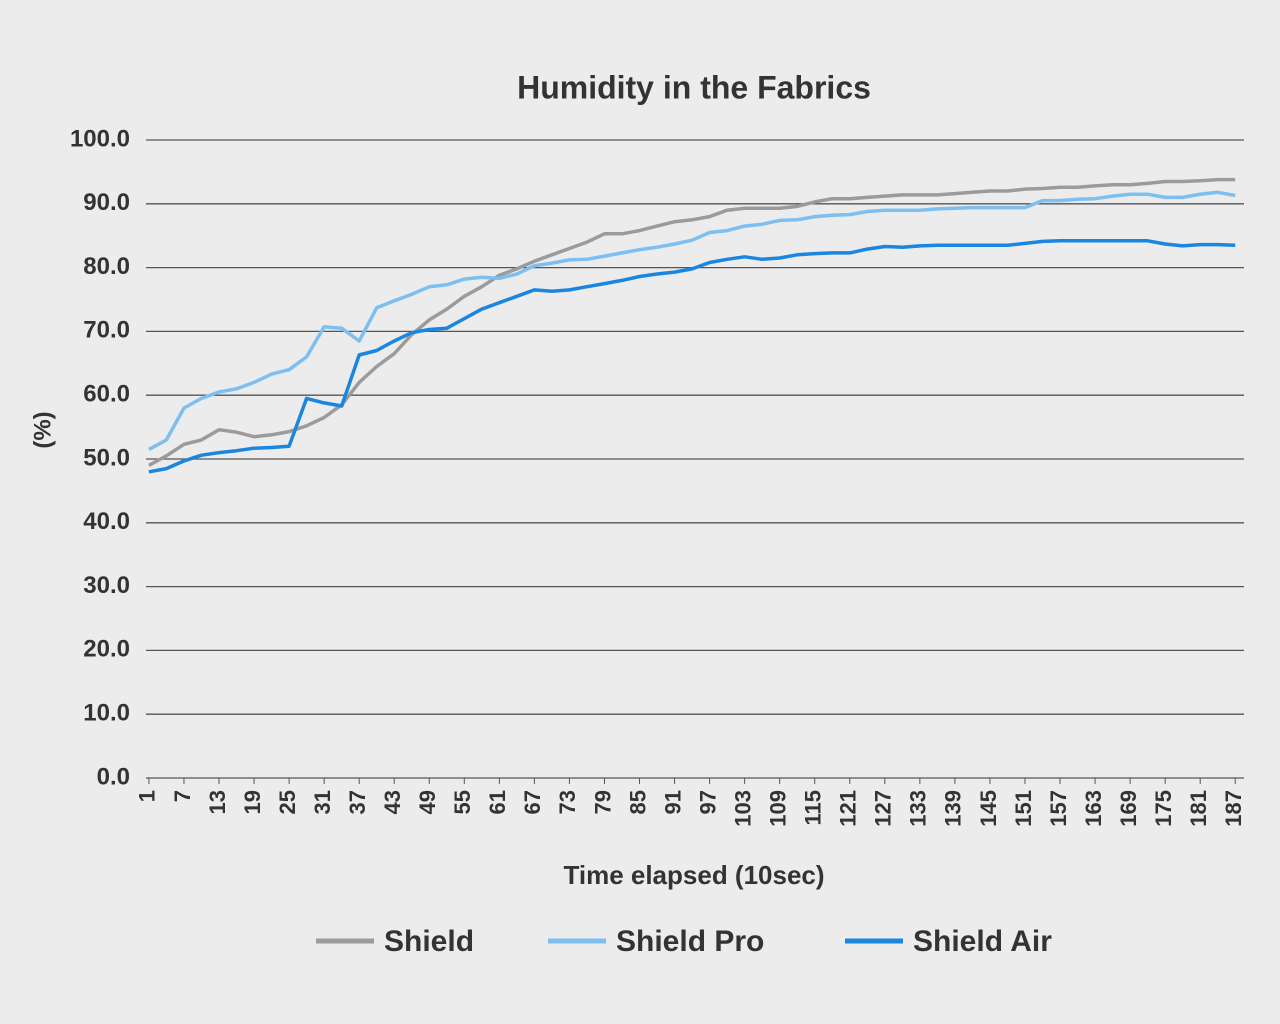  I want to click on x-tick-label: 7, so click(182, 796).